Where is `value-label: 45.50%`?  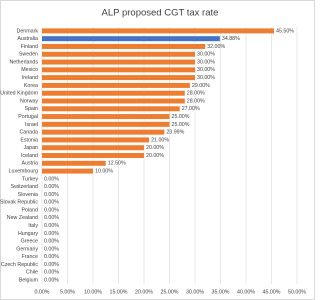 value-label: 45.50% is located at coordinates (285, 31).